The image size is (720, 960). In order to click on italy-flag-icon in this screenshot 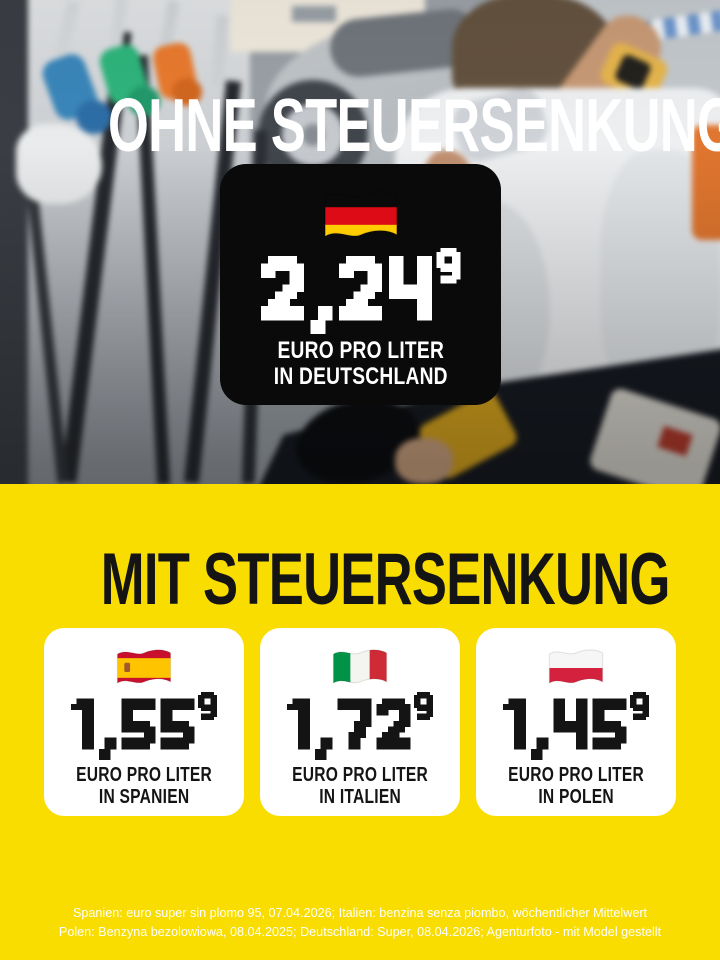, I will do `click(360, 668)`.